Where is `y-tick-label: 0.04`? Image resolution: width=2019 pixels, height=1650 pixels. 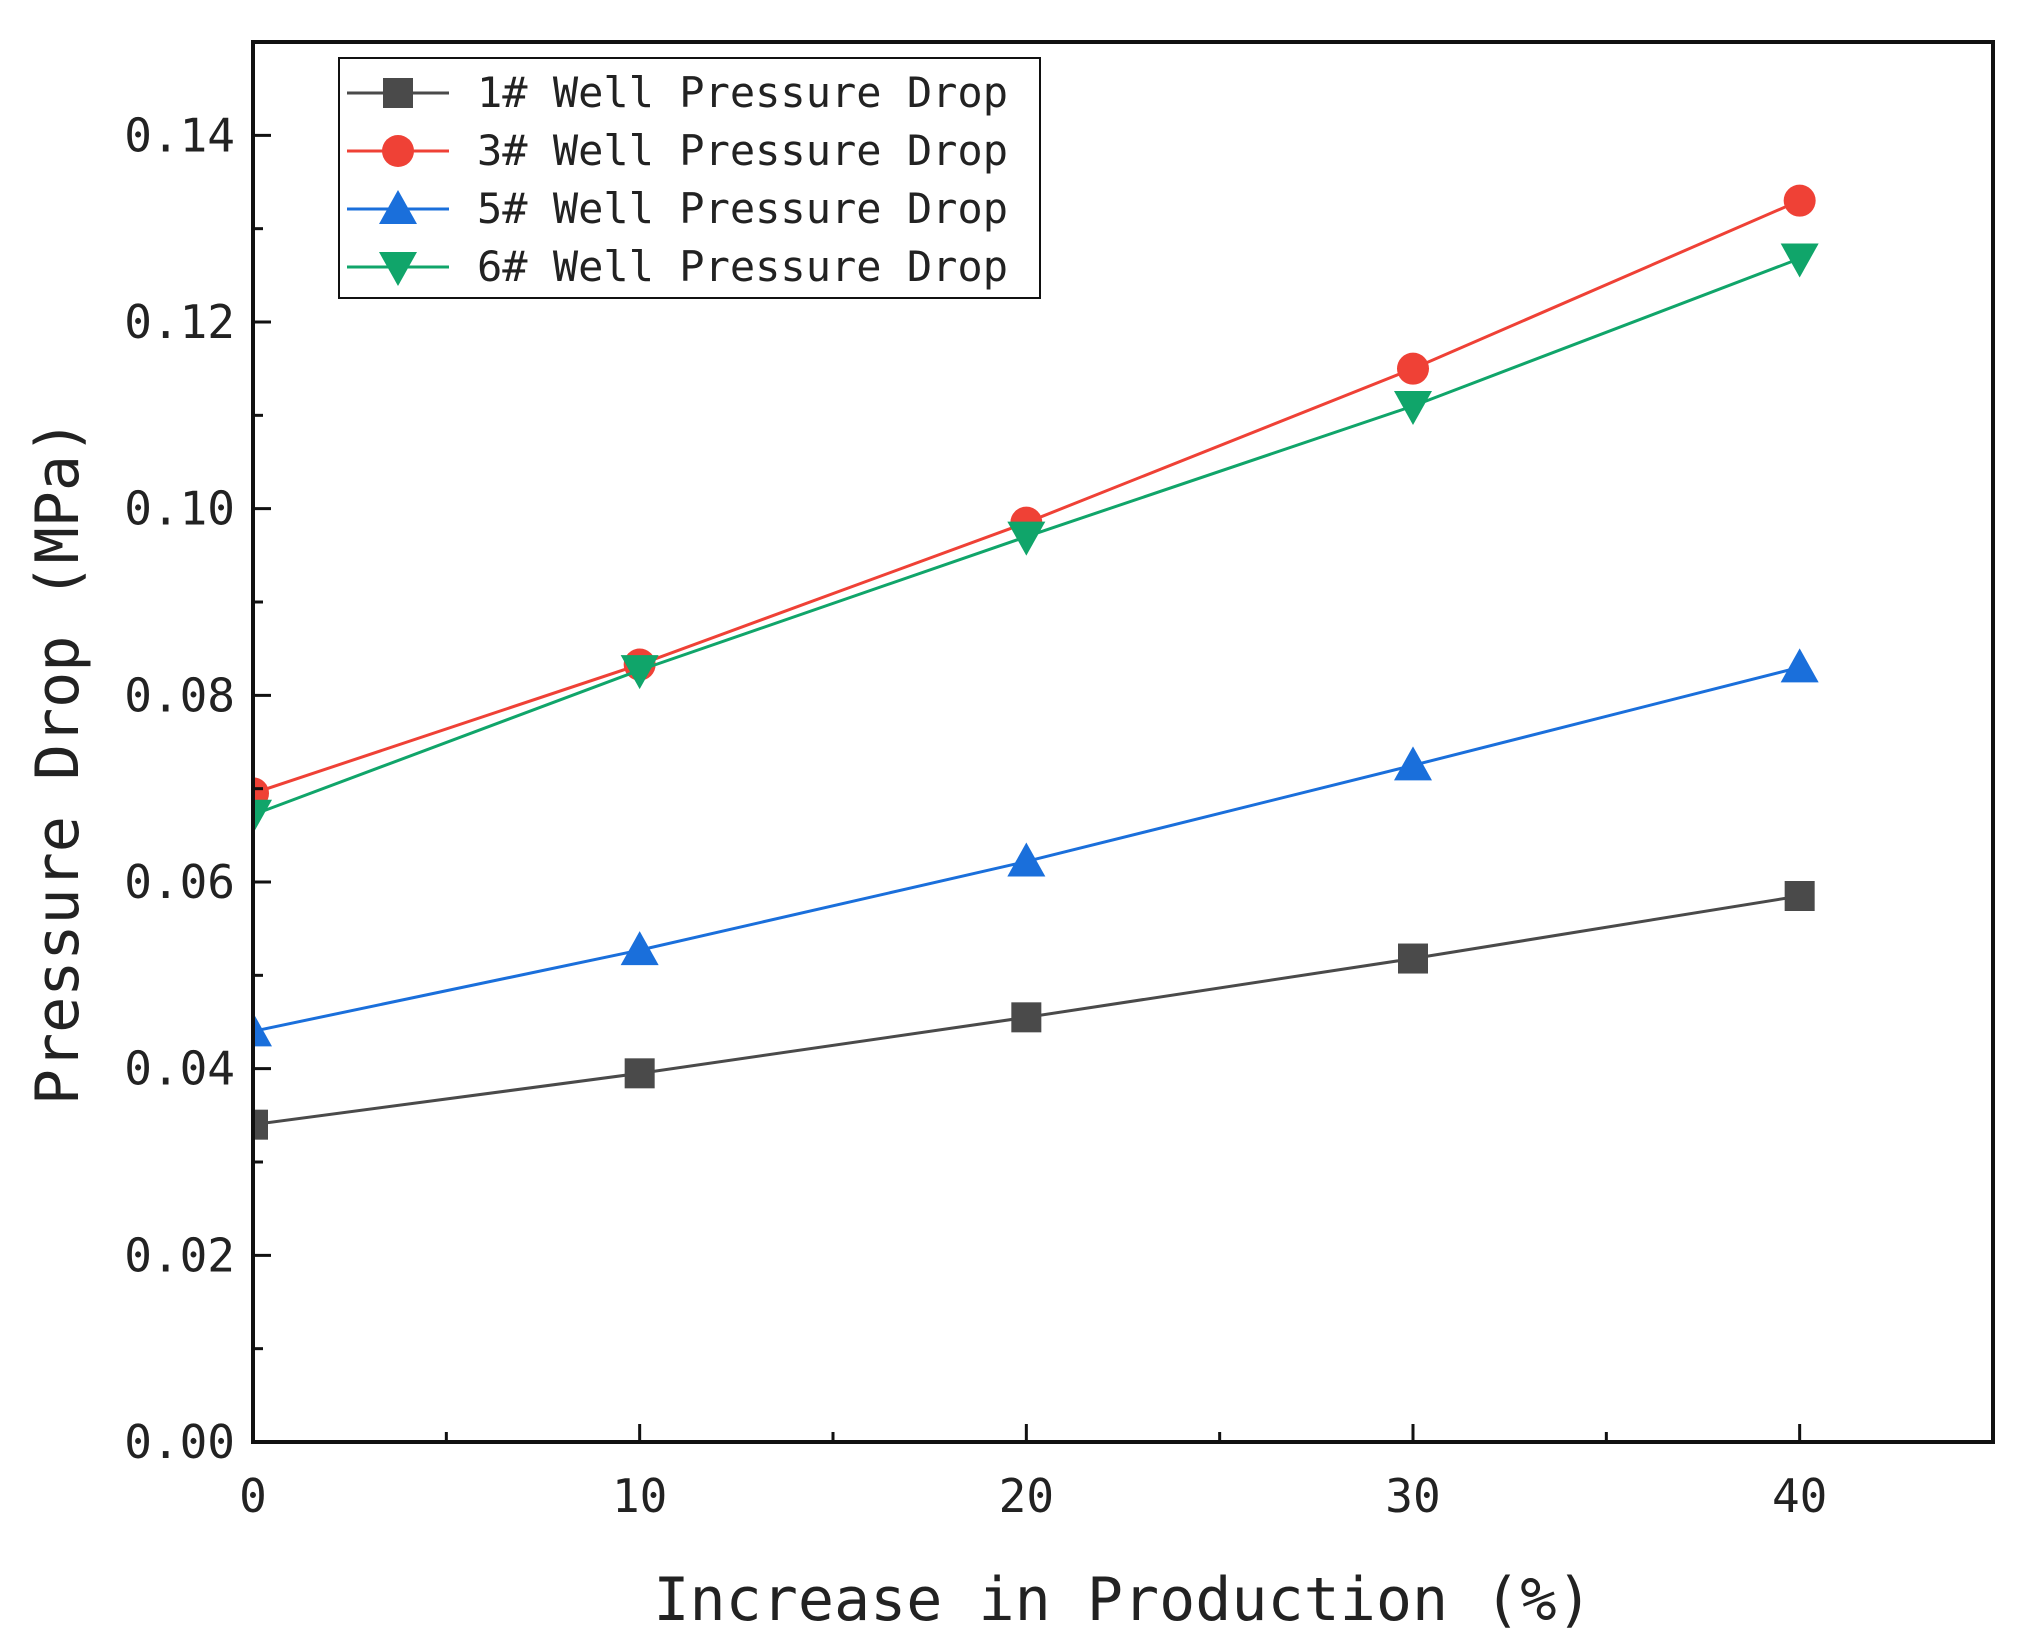
y-tick-label: 0.04 is located at coordinates (179, 1069).